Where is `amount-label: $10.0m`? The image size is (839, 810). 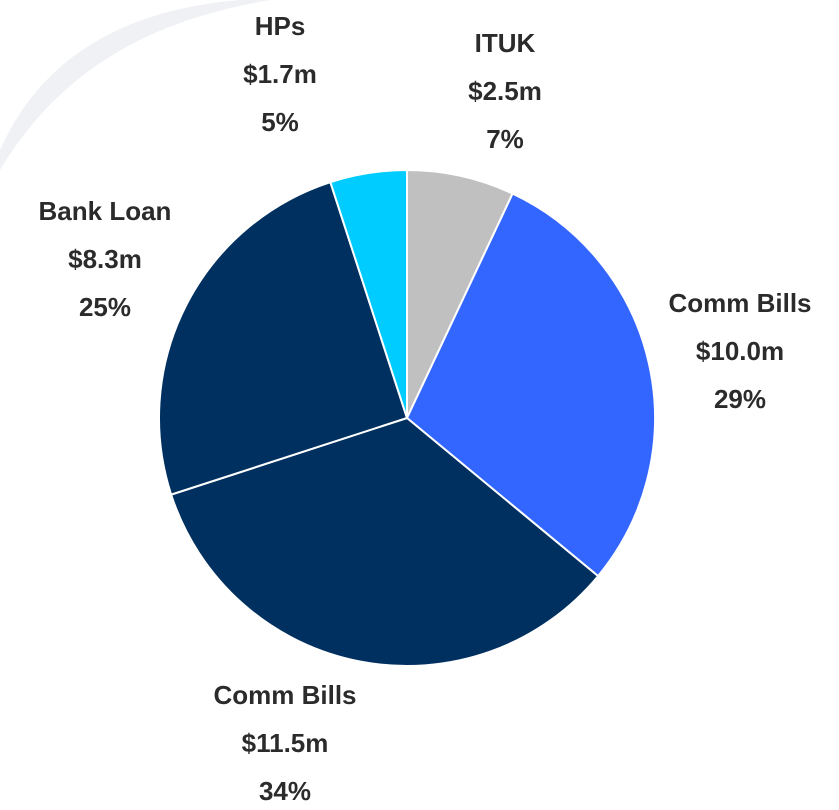 amount-label: $10.0m is located at coordinates (740, 351).